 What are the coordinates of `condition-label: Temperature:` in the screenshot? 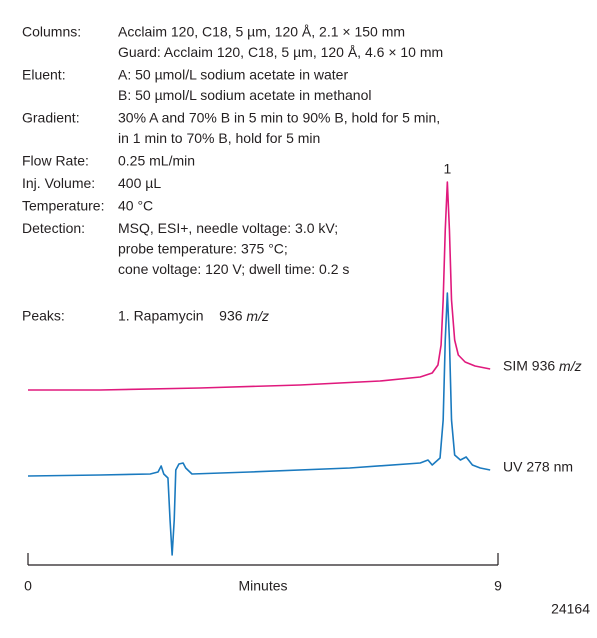 It's located at (63, 206).